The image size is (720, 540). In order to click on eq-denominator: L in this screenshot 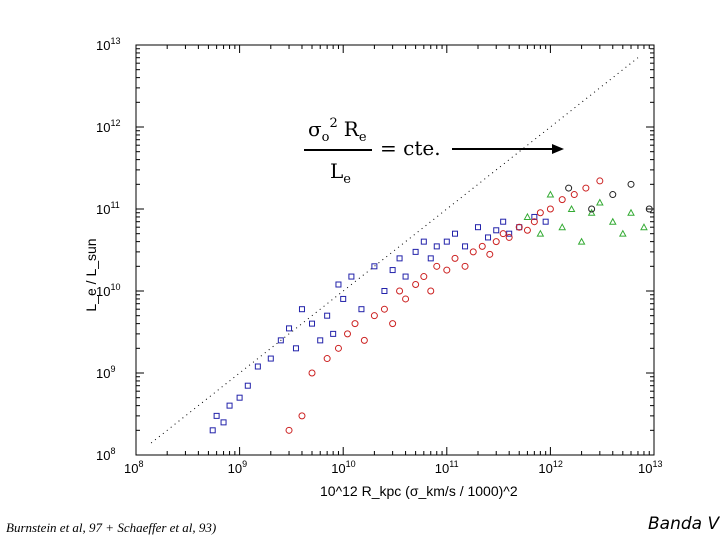, I will do `click(336, 171)`.